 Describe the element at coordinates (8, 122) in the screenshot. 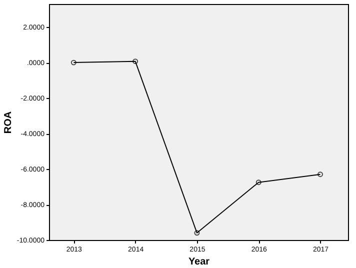

I see `y-axis-title: ROA` at that location.